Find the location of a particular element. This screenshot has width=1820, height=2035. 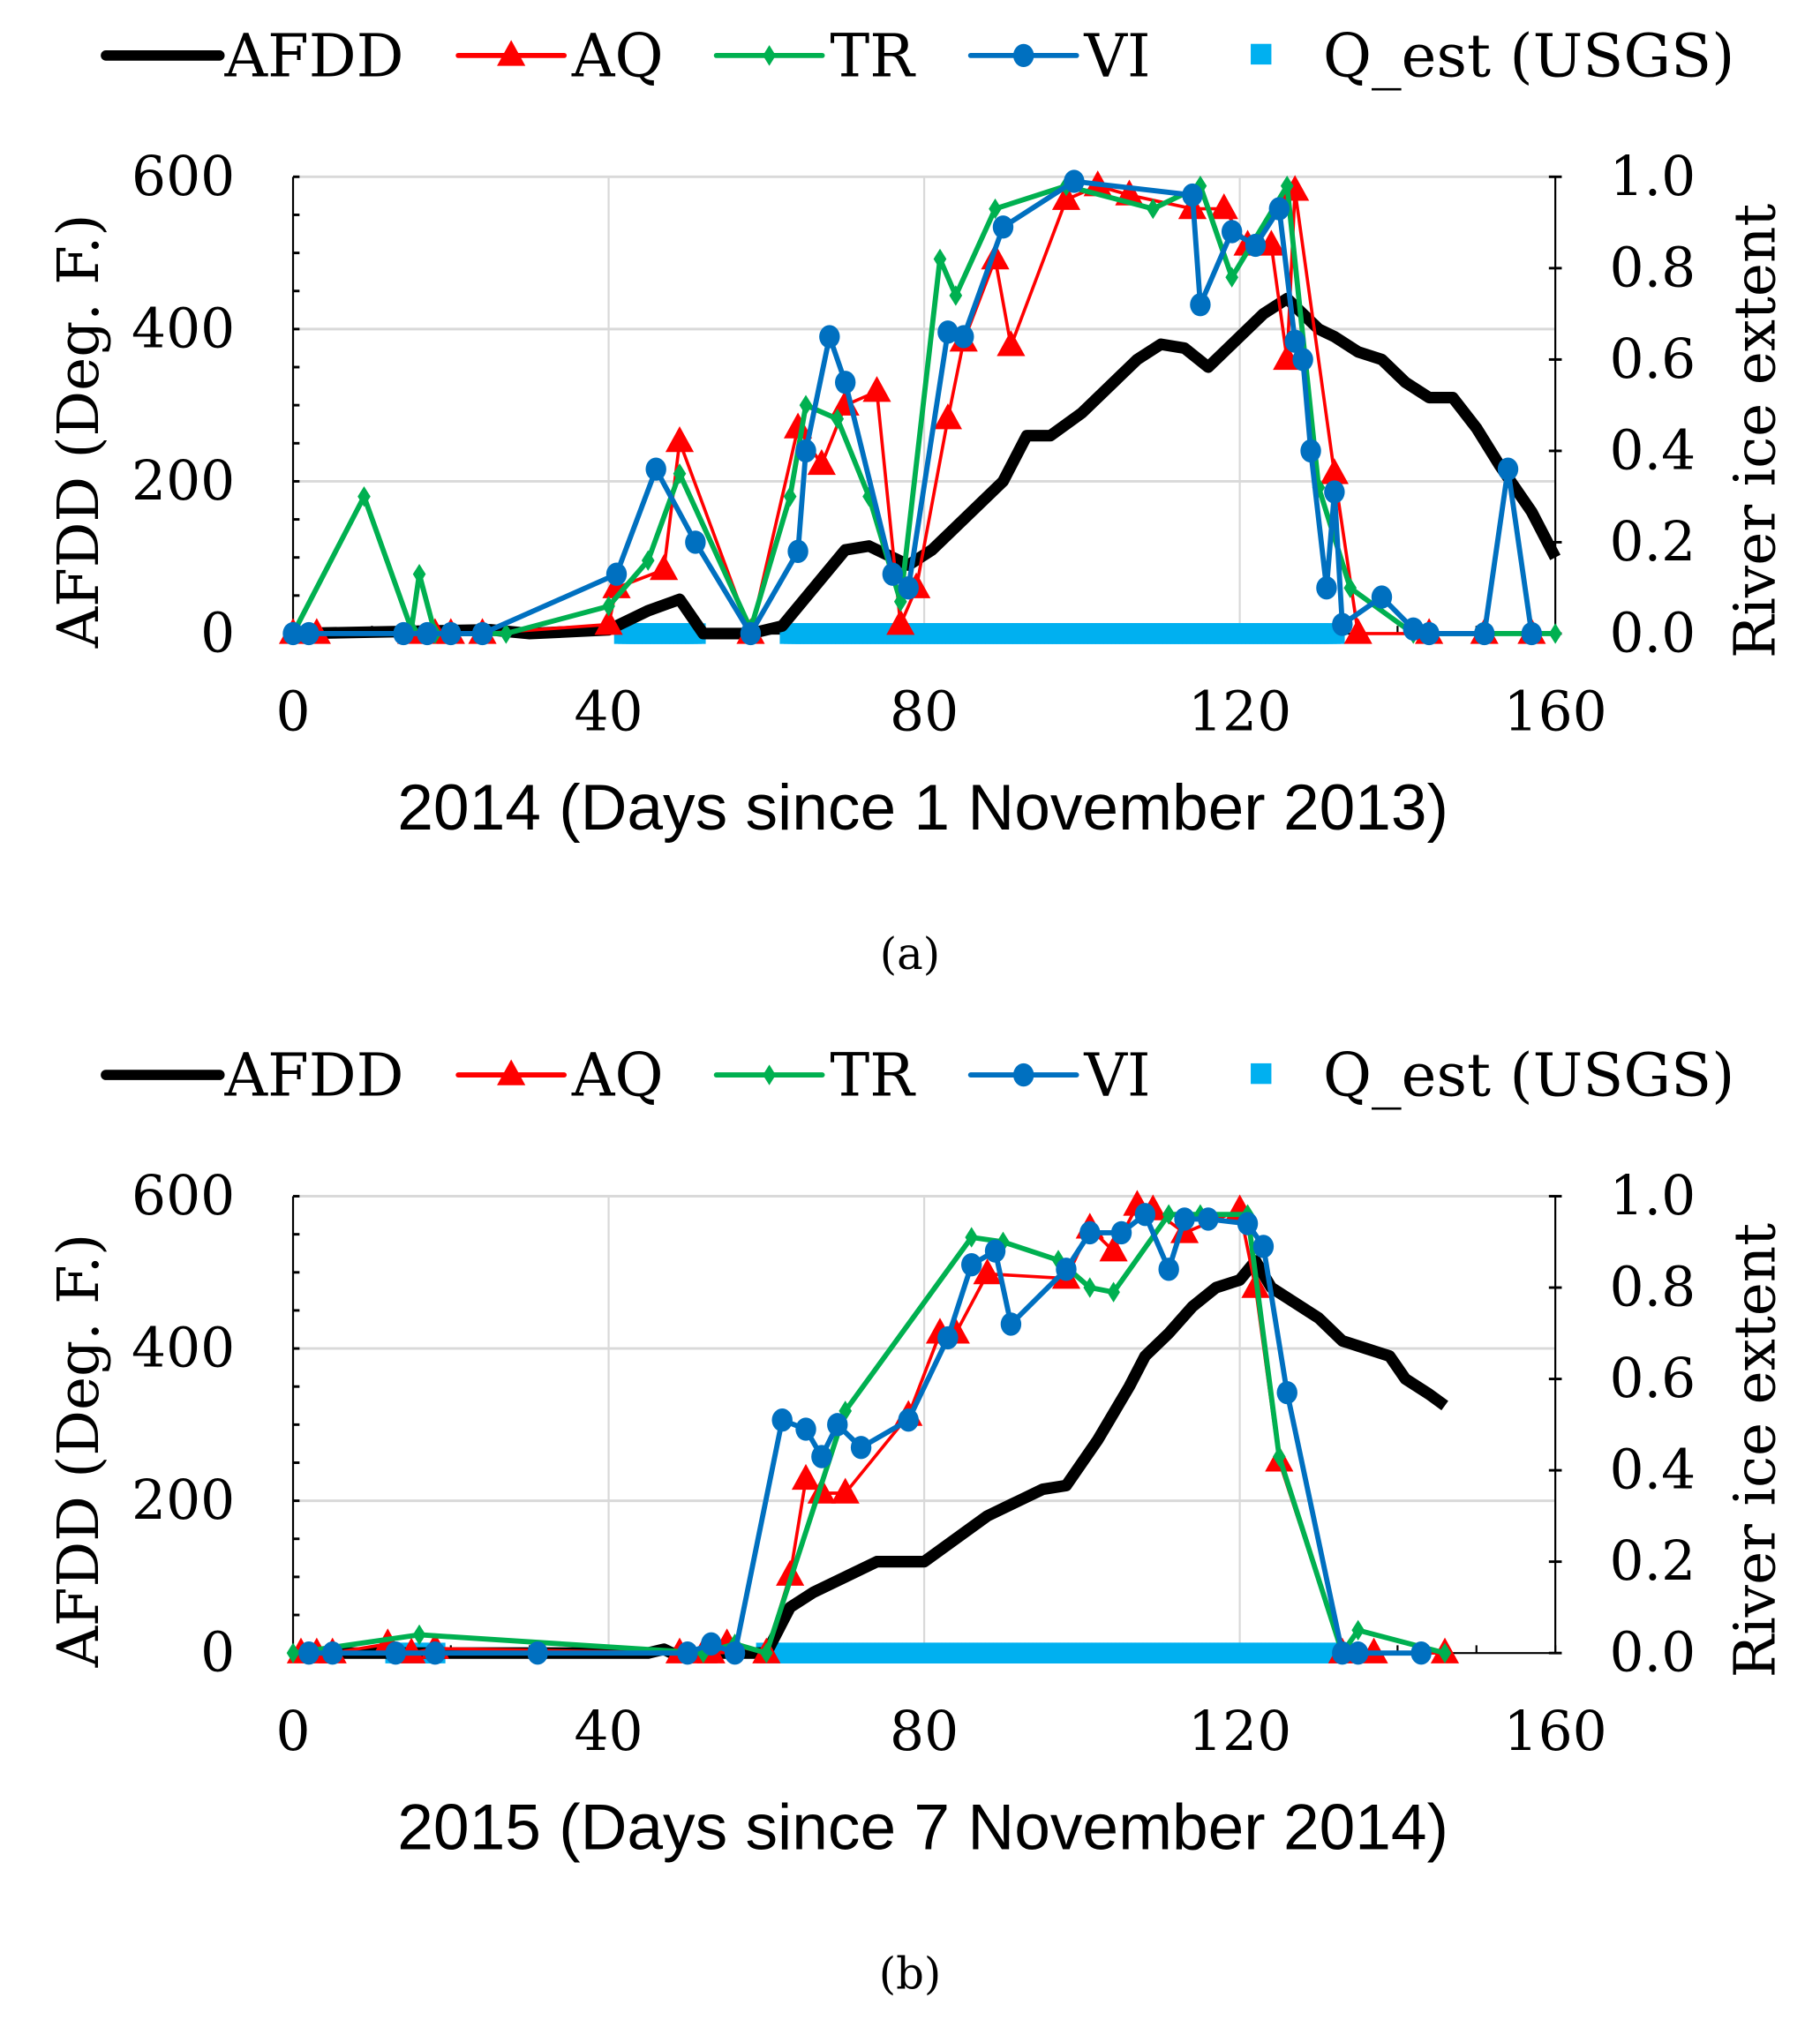

legend-label: TR is located at coordinates (873, 1074).